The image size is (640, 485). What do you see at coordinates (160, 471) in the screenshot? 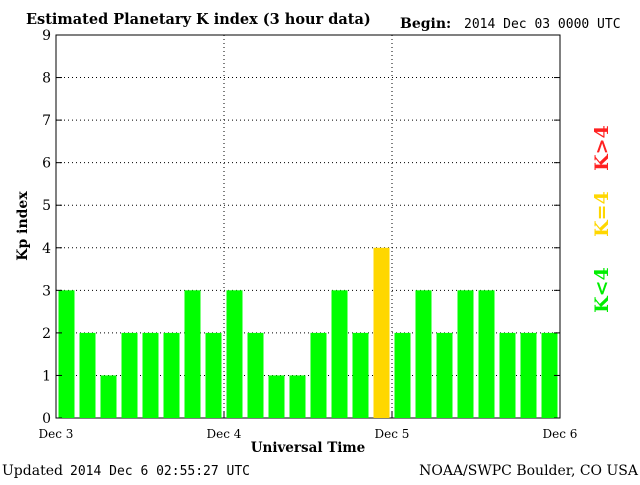
I see `updated-value: 2014 Dec 6 02:55:27 UTC` at bounding box center [160, 471].